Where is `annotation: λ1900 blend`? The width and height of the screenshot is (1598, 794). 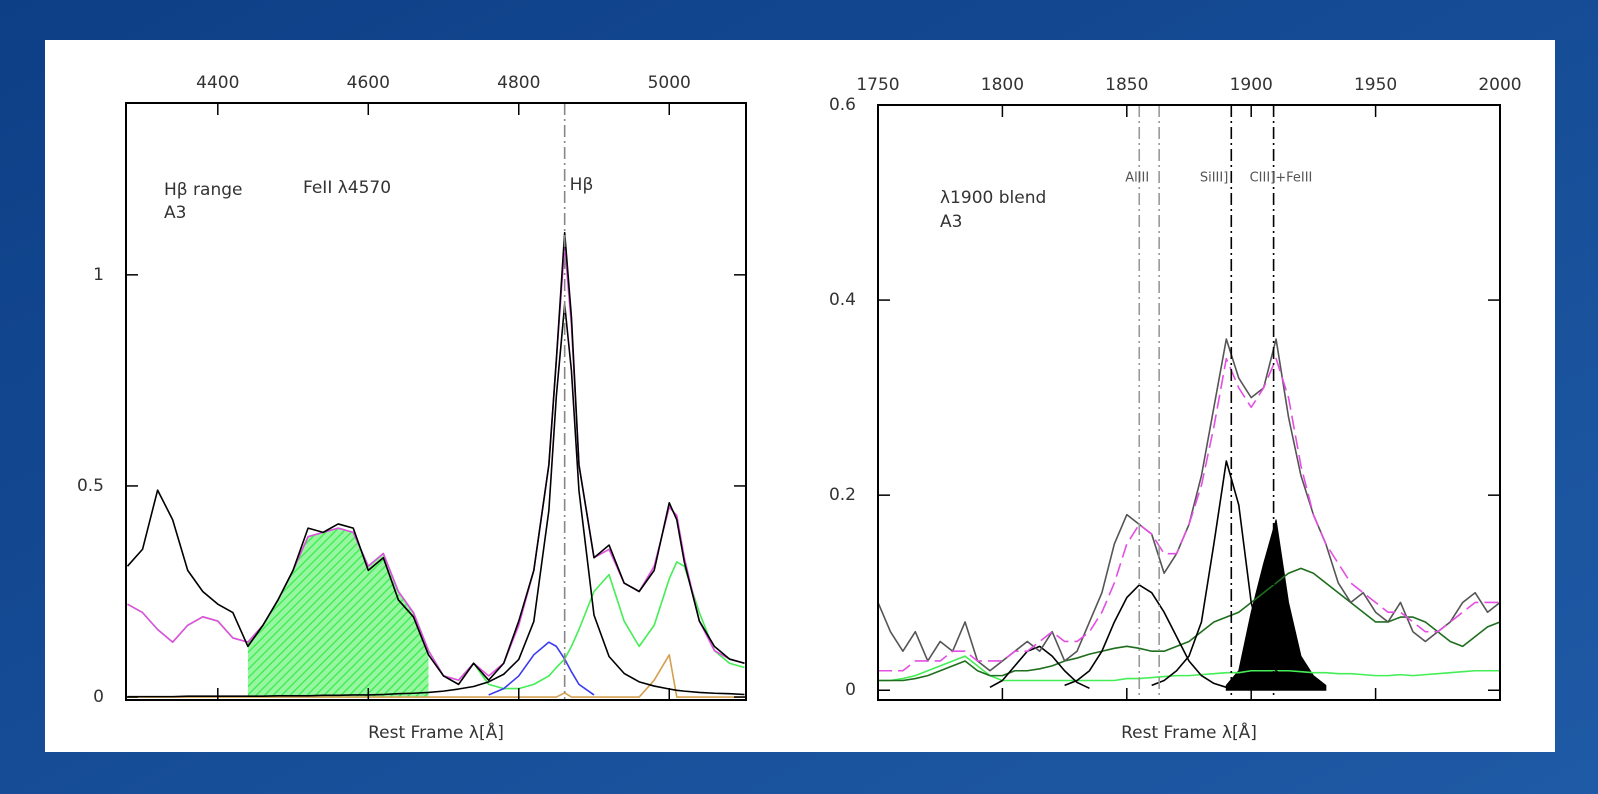
annotation: λ1900 blend is located at coordinates (993, 198).